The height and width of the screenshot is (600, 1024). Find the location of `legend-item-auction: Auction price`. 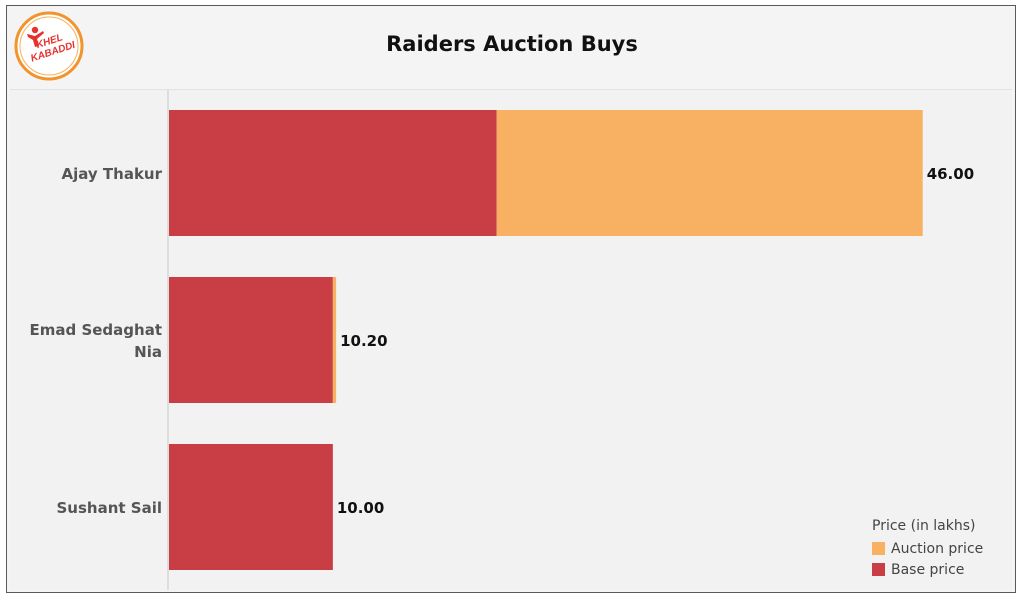

legend-item-auction: Auction price is located at coordinates (927, 548).